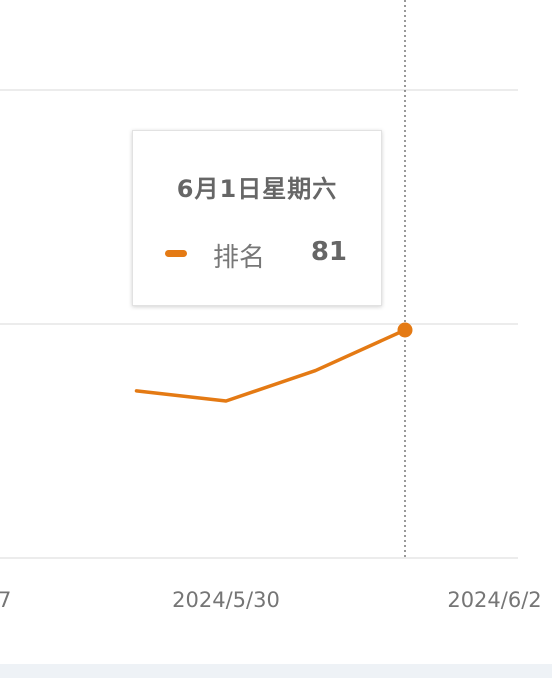  What do you see at coordinates (328, 252) in the screenshot?
I see `tooltip-value: 81` at bounding box center [328, 252].